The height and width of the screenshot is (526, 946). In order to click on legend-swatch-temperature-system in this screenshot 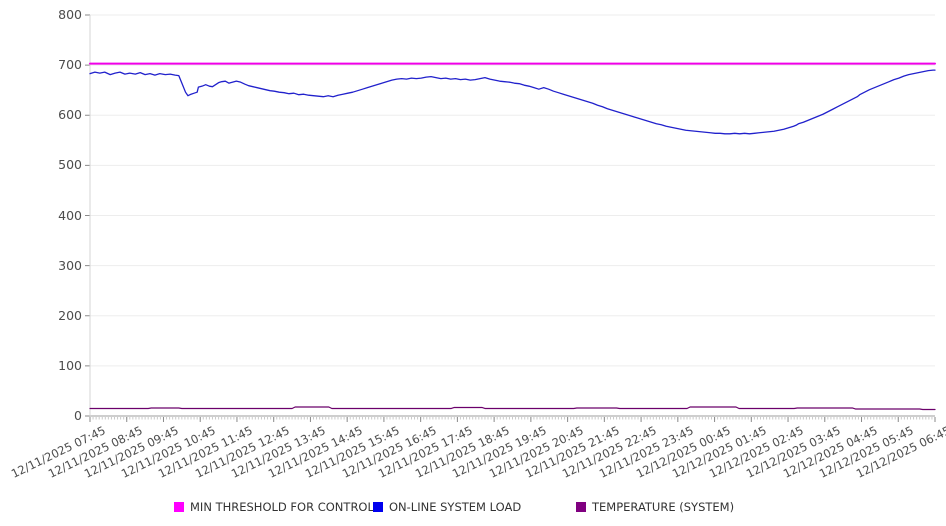, I will do `click(581, 507)`.